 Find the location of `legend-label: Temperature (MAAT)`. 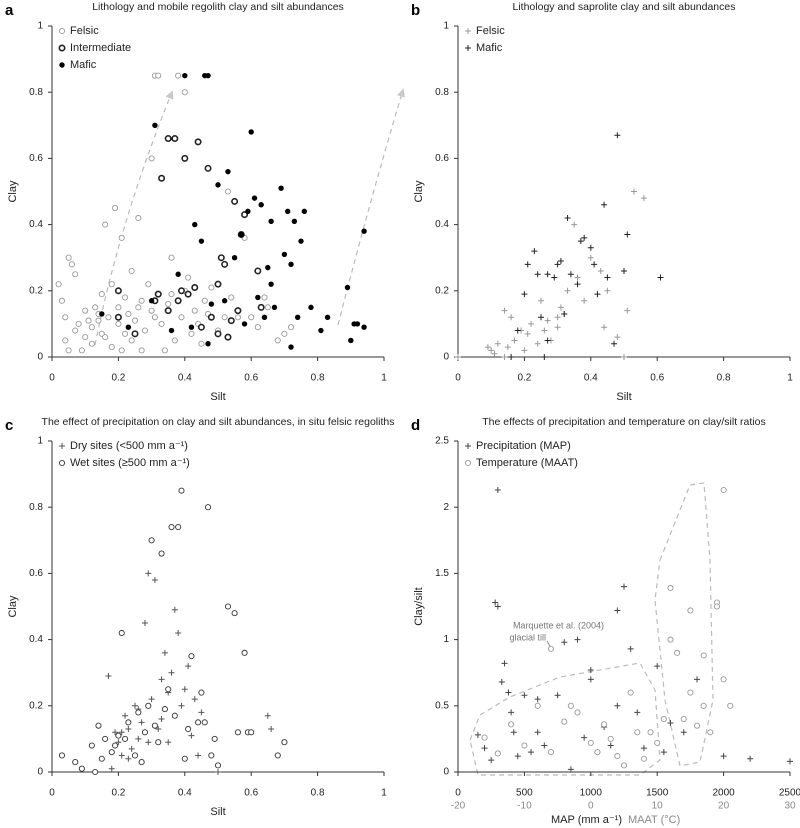

legend-label: Temperature (MAAT) is located at coordinates (527, 463).